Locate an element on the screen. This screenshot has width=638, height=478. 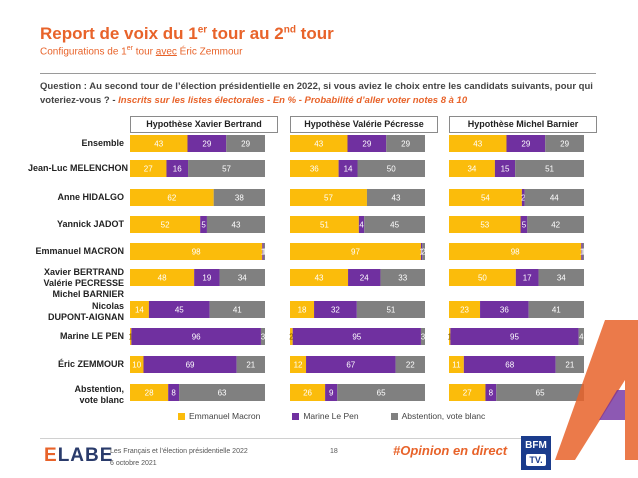
data-label-macron: 53 is located at coordinates (484, 225).